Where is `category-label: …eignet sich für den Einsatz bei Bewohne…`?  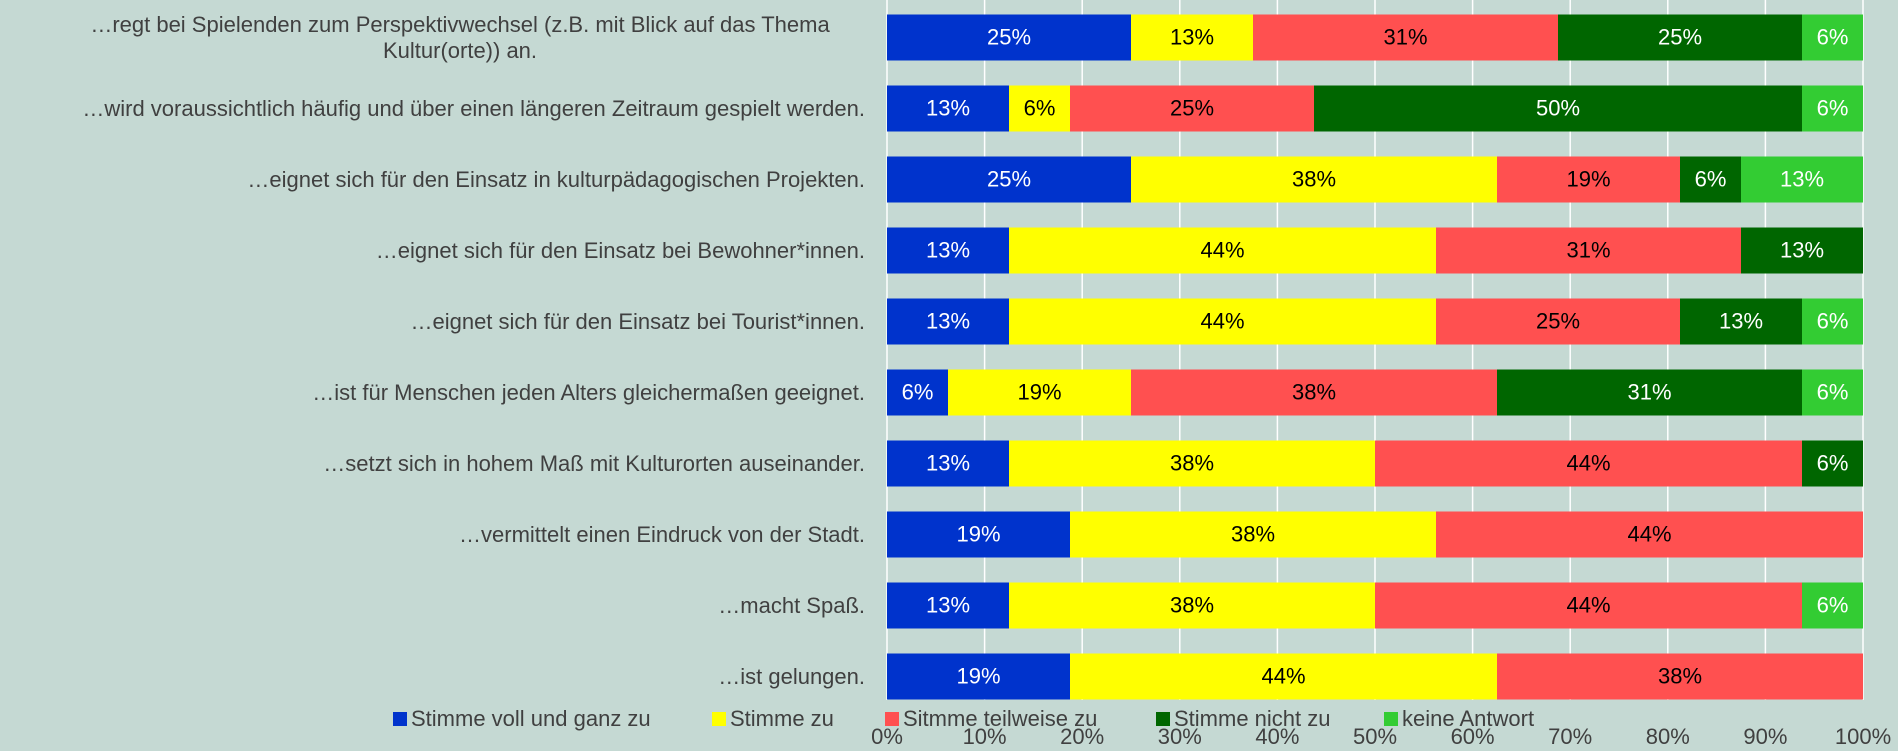 category-label: …eignet sich für den Einsatz bei Bewohne… is located at coordinates (620, 251).